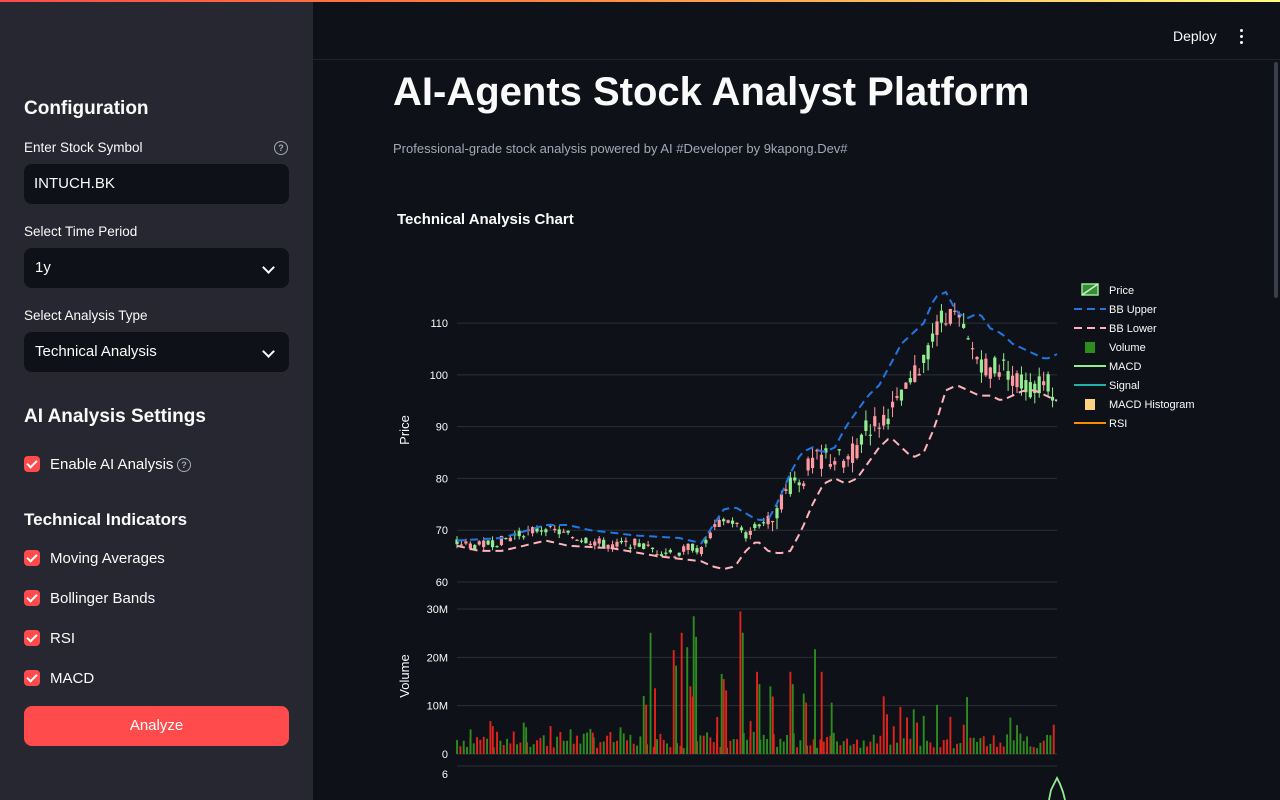 This screenshot has width=1280, height=800. What do you see at coordinates (1242, 37) in the screenshot?
I see `kebab-menu-icon` at bounding box center [1242, 37].